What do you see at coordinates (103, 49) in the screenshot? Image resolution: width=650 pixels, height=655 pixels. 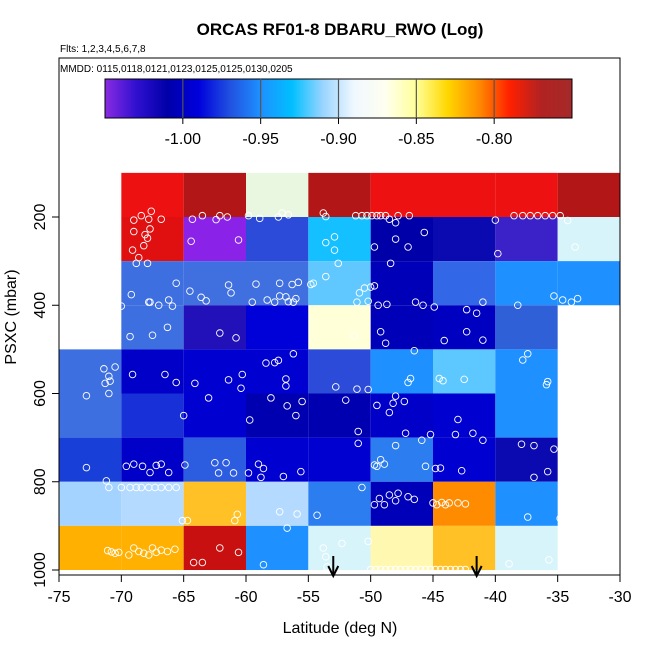 I see `flights-subtitle: Flts: 1,2,3,4,5,6,7,8` at bounding box center [103, 49].